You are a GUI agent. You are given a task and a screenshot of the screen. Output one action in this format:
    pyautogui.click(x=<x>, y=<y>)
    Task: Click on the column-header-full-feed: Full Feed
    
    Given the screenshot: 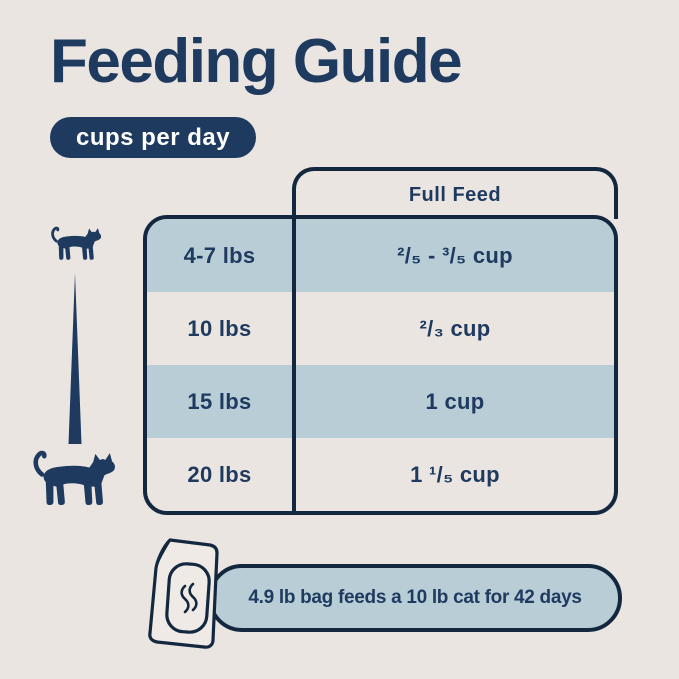 What is the action you would take?
    pyautogui.click(x=455, y=193)
    